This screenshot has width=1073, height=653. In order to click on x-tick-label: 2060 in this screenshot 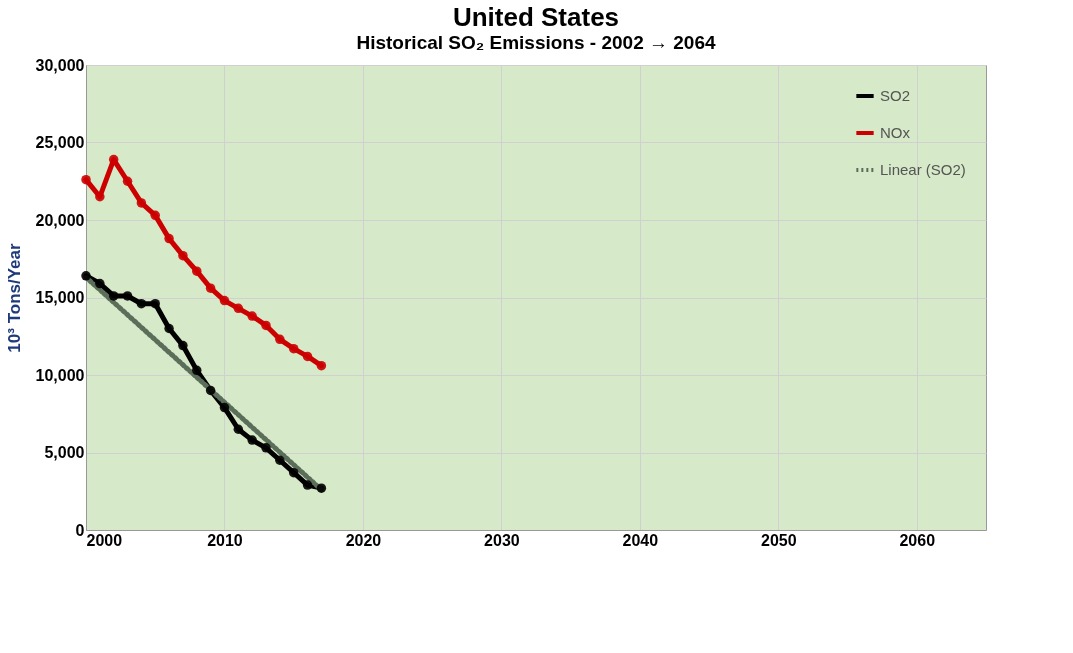, I will do `click(917, 540)`.